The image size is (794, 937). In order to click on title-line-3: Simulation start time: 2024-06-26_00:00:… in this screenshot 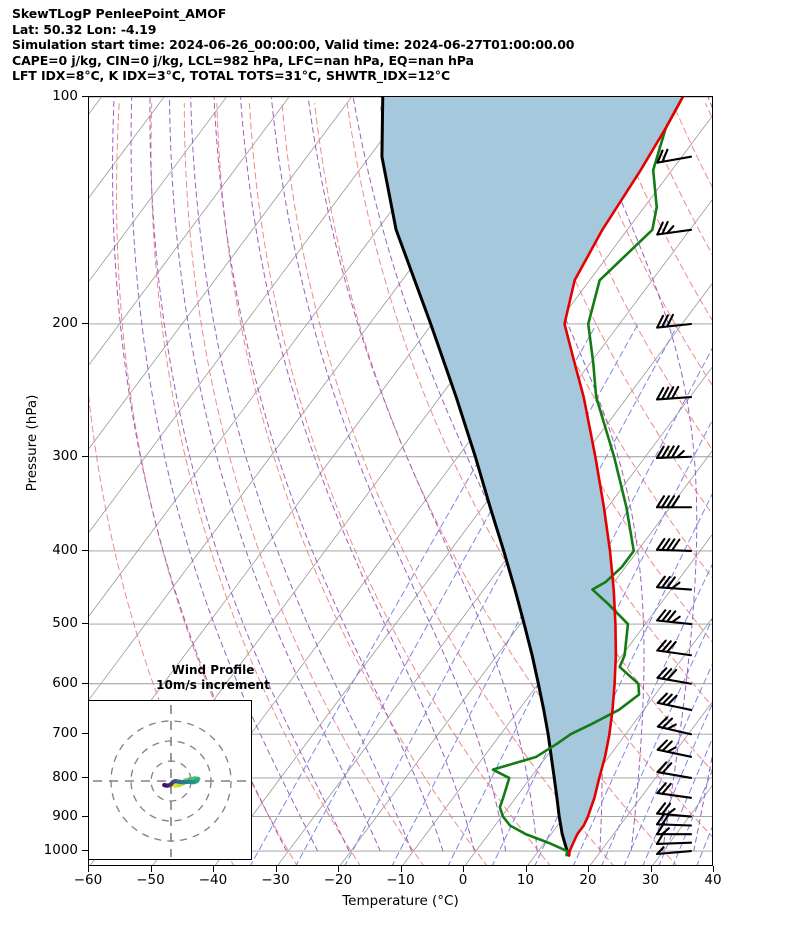, I will do `click(293, 45)`.